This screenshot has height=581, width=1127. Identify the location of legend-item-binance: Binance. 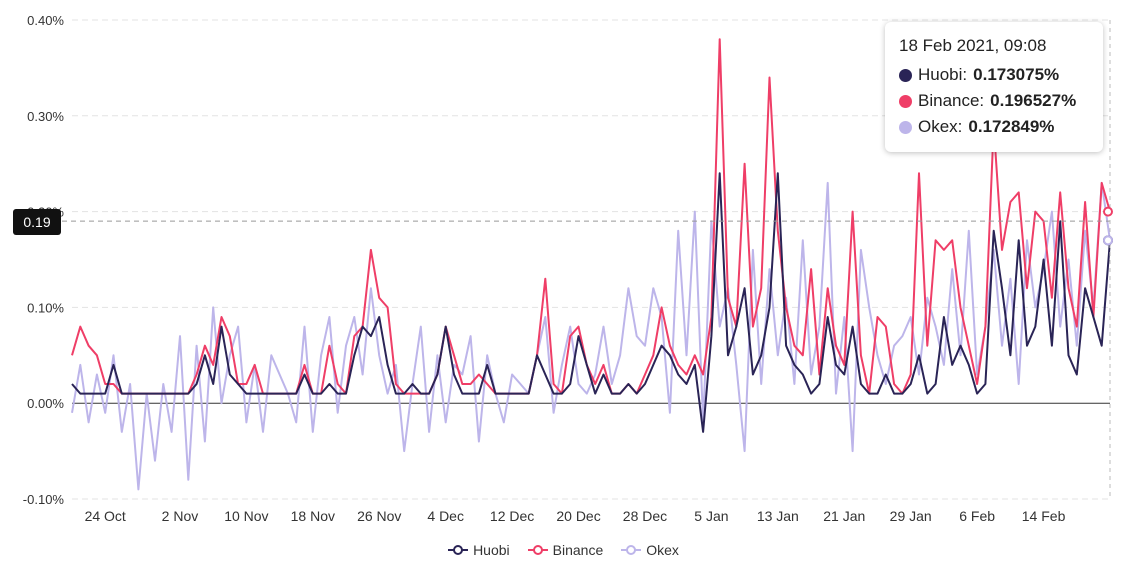
(565, 550).